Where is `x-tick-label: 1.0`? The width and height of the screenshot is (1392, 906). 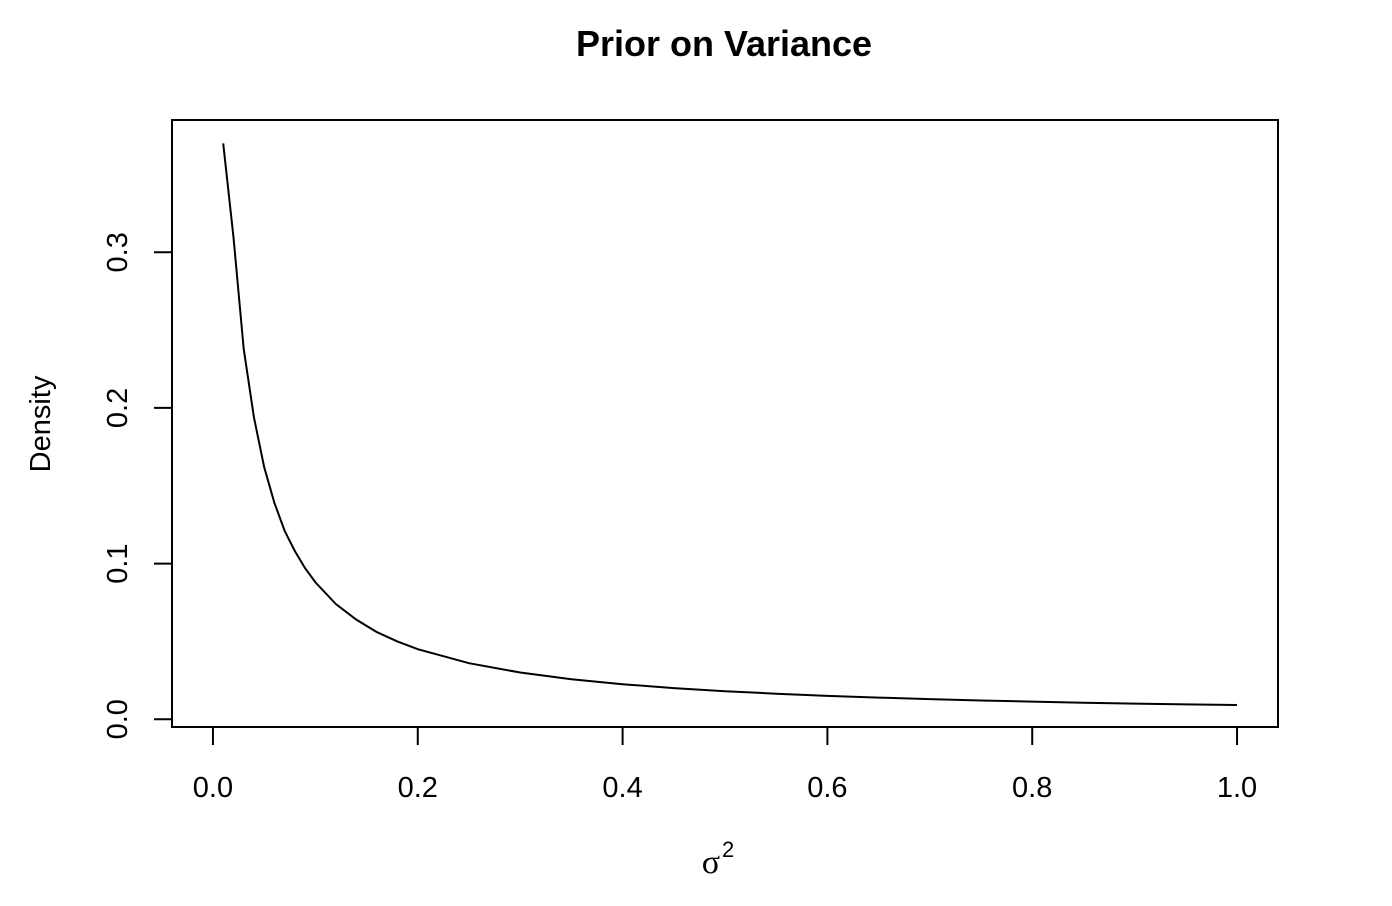 x-tick-label: 1.0 is located at coordinates (1237, 788).